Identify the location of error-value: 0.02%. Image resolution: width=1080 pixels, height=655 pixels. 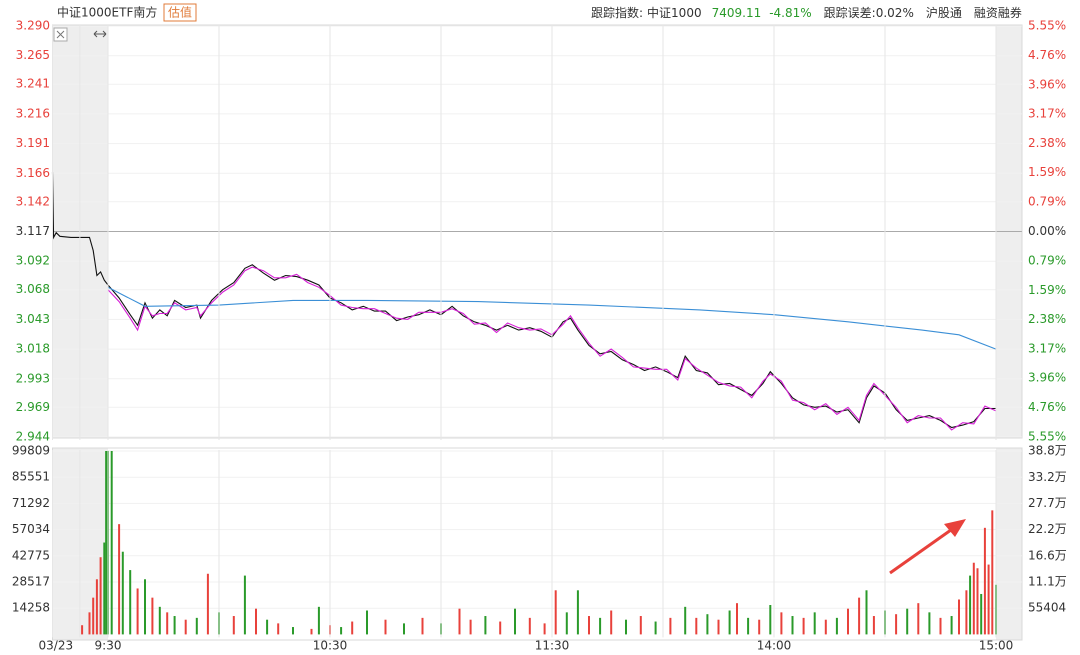
(895, 13).